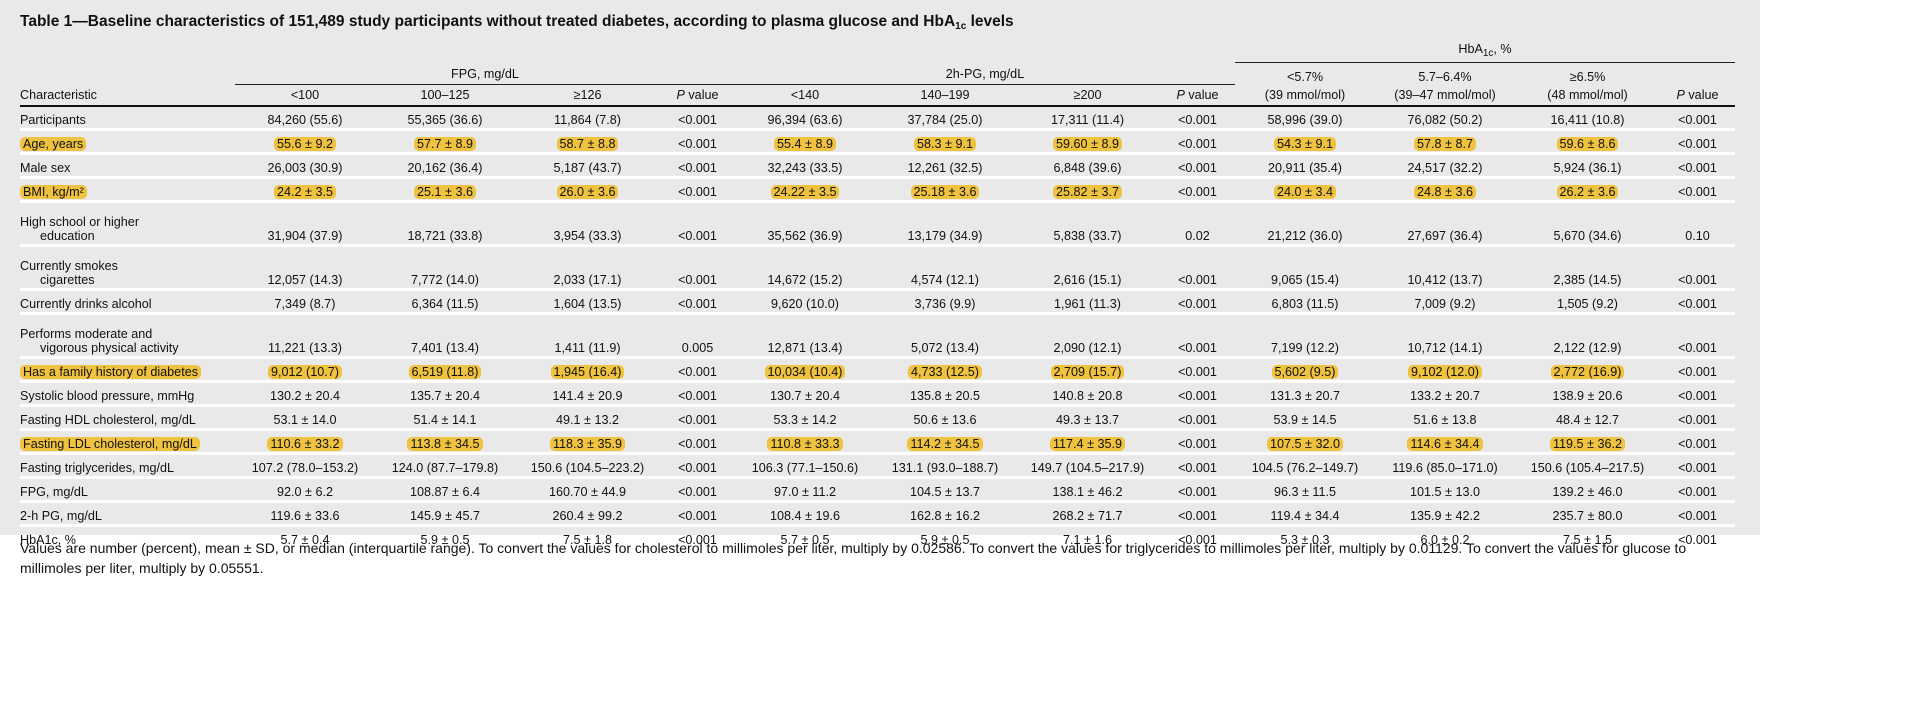 The image size is (1920, 718). What do you see at coordinates (445, 348) in the screenshot?
I see `cell-text: 7,401 (13.4)` at bounding box center [445, 348].